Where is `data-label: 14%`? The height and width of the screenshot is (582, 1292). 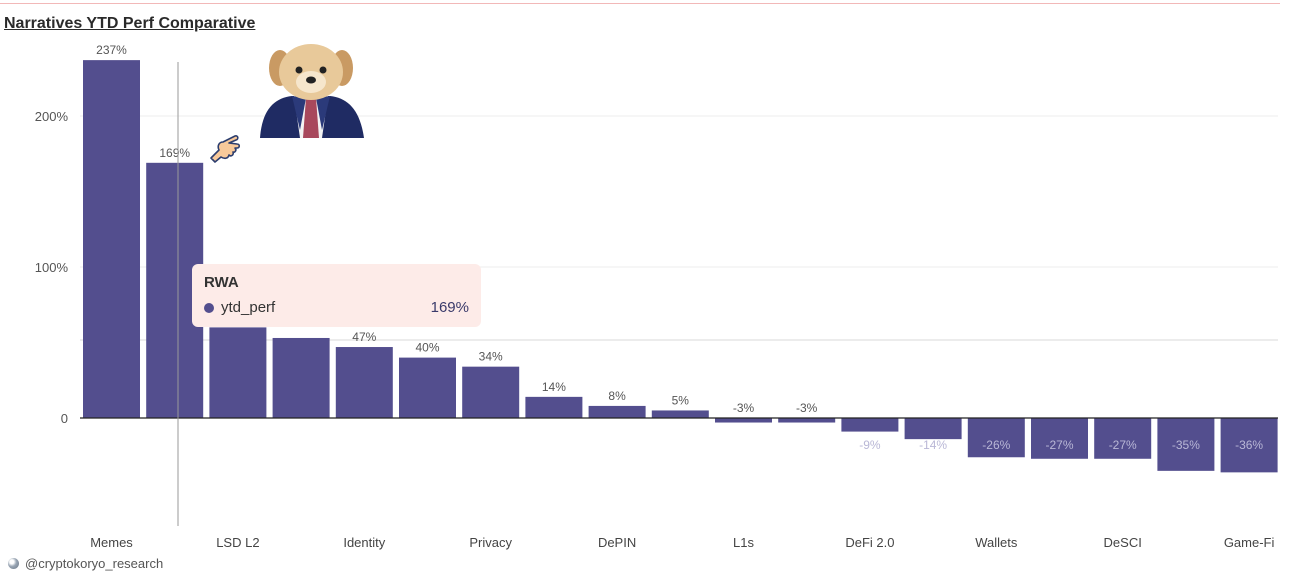 data-label: 14% is located at coordinates (554, 387).